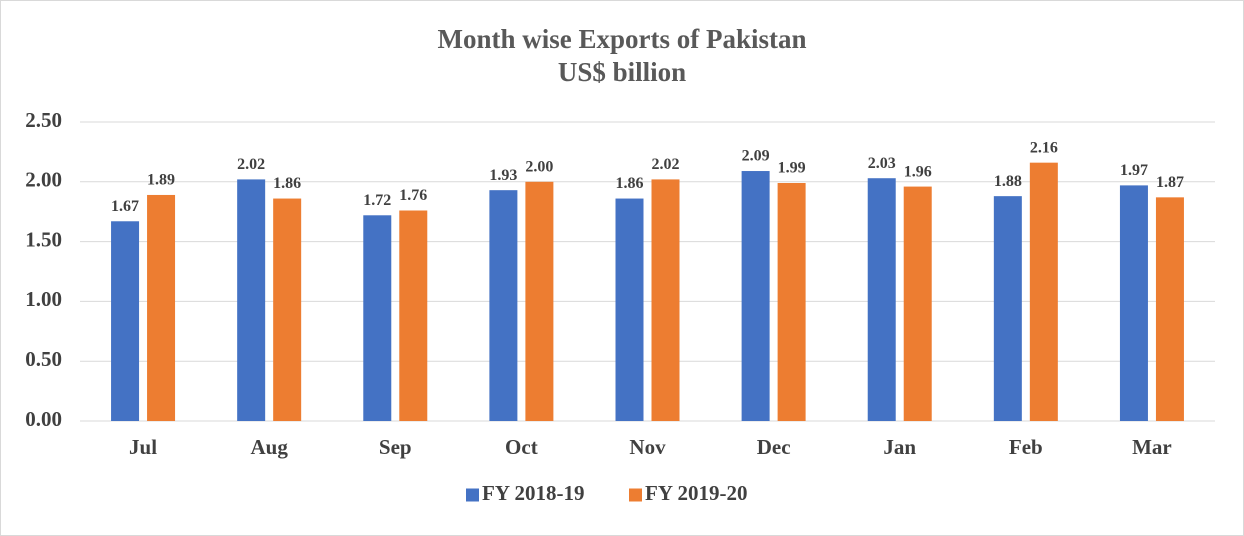 This screenshot has height=536, width=1244. What do you see at coordinates (395, 447) in the screenshot?
I see `x-tick-label: Sep` at bounding box center [395, 447].